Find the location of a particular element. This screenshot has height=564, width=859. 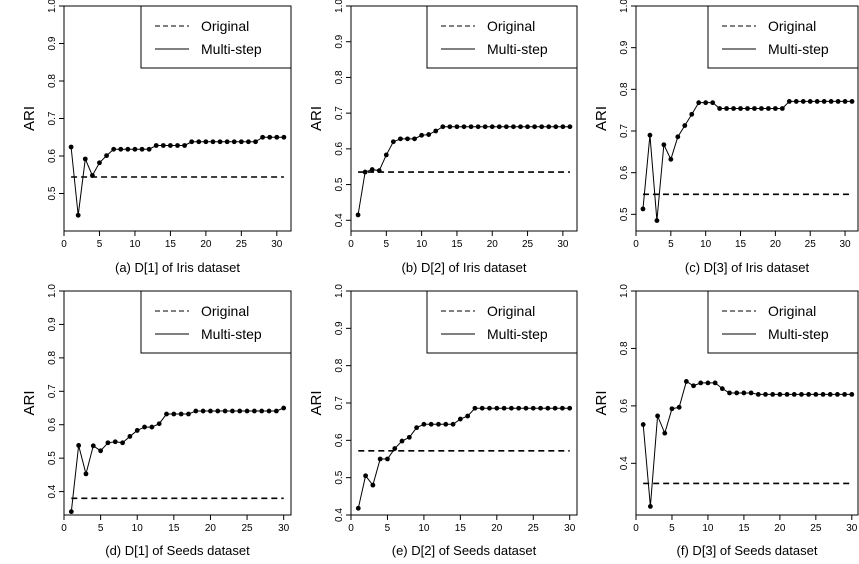

x-tick-label: 0 is located at coordinates (64, 244).